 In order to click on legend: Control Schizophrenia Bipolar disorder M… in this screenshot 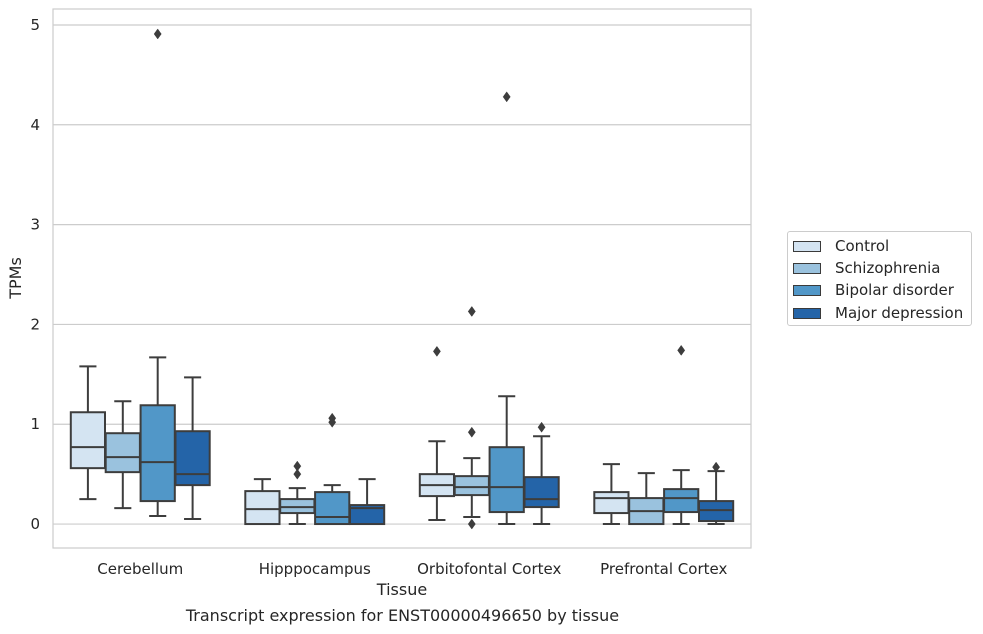, I will do `click(879, 278)`.